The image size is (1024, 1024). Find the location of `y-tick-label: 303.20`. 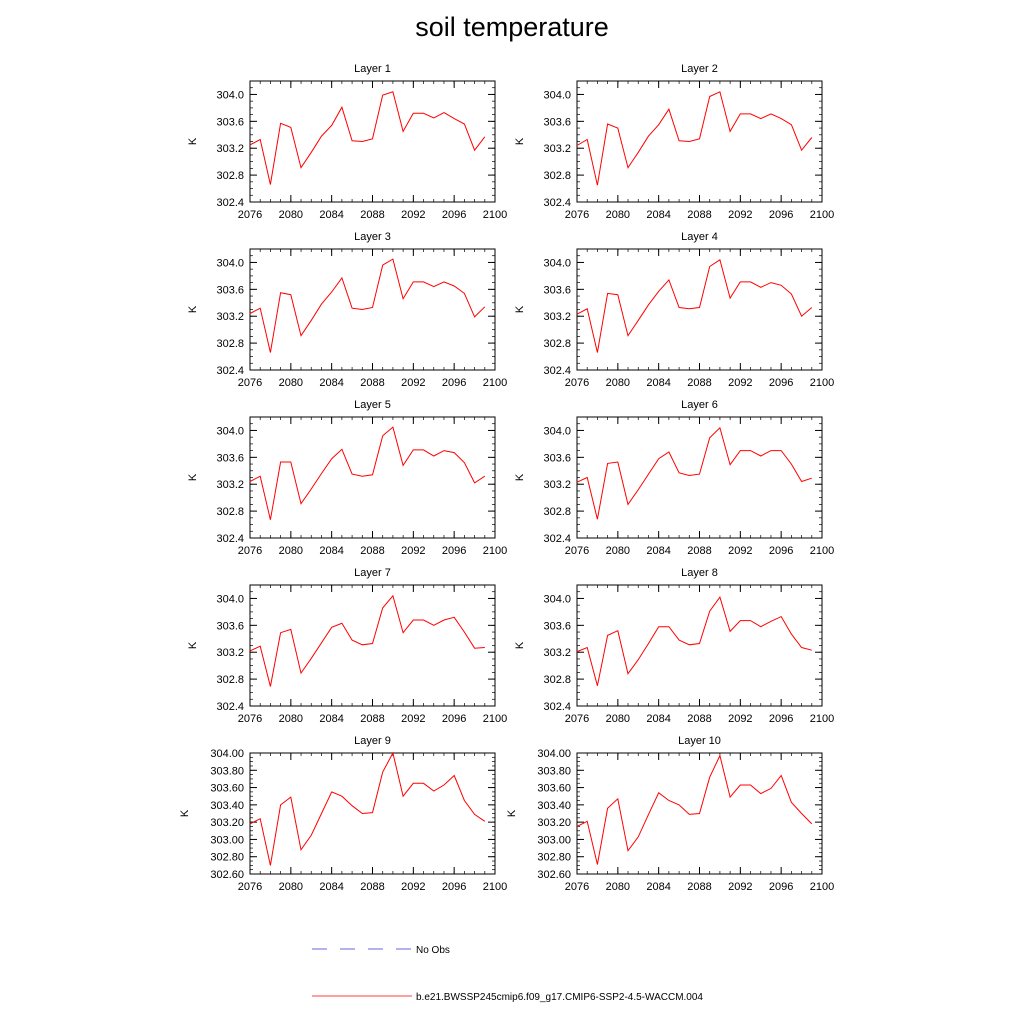

y-tick-label: 303.20 is located at coordinates (554, 823).